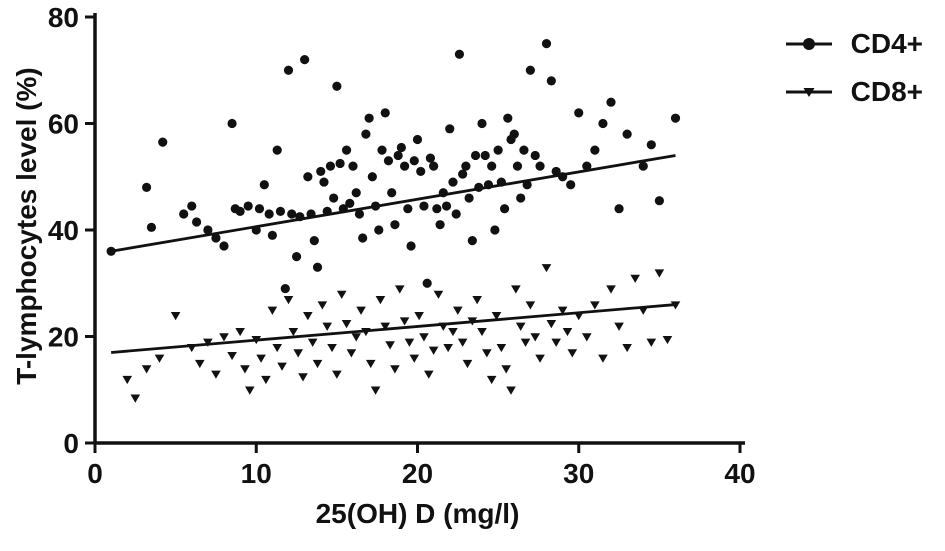 The height and width of the screenshot is (551, 945). I want to click on cd4-circle-marker-icon, so click(808, 44).